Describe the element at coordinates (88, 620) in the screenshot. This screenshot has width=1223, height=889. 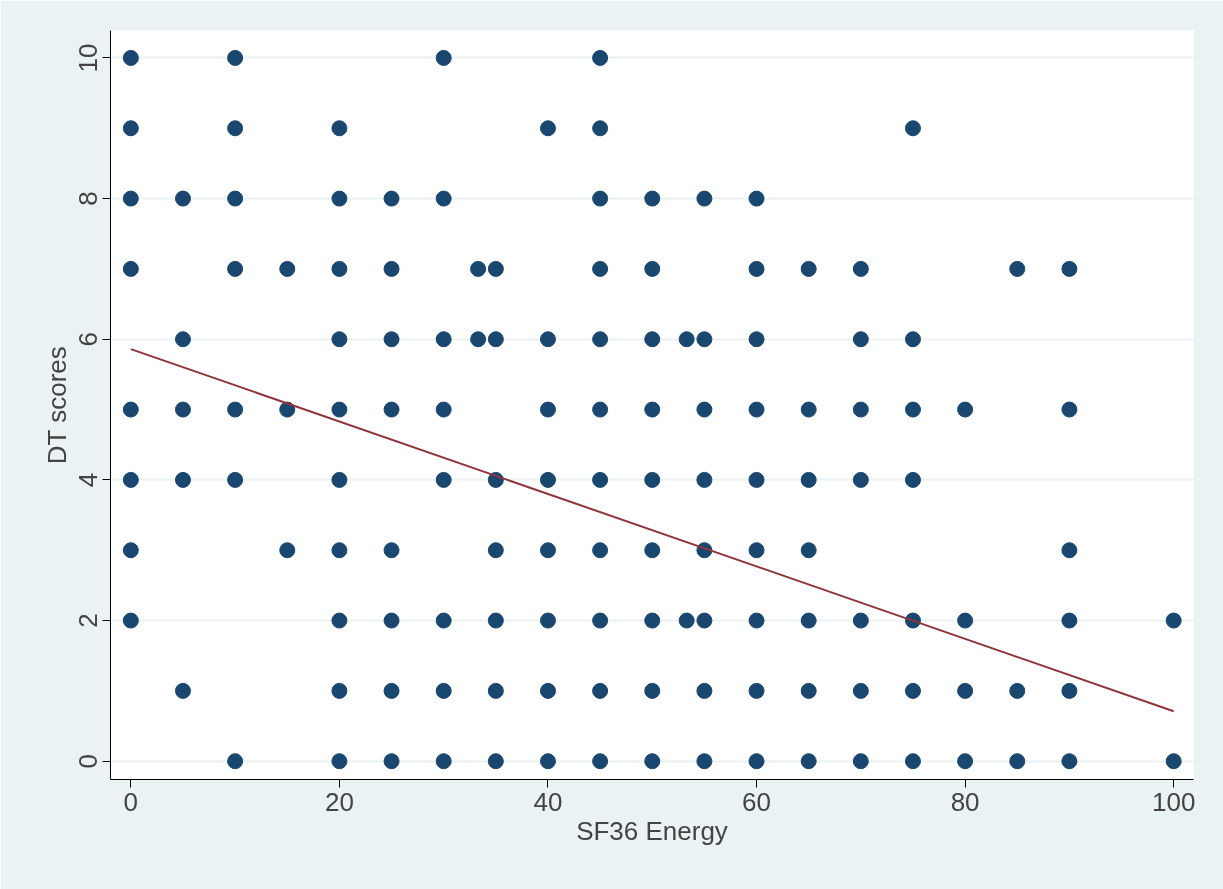
I see `y-tick-label: 2` at that location.